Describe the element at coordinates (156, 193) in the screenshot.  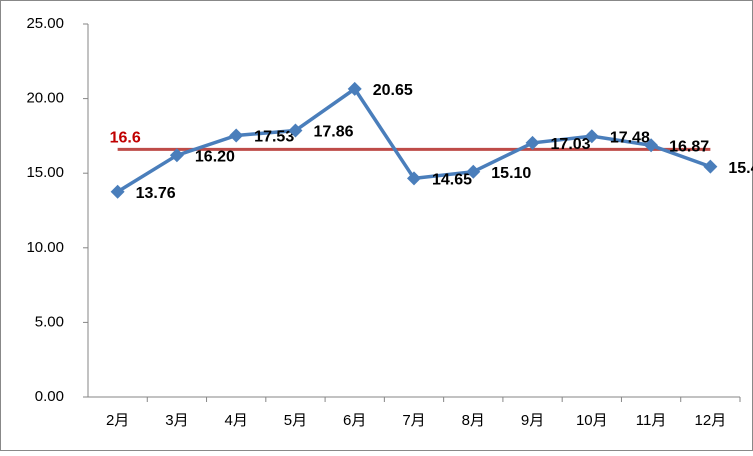
I see `data-label: 13.76` at that location.